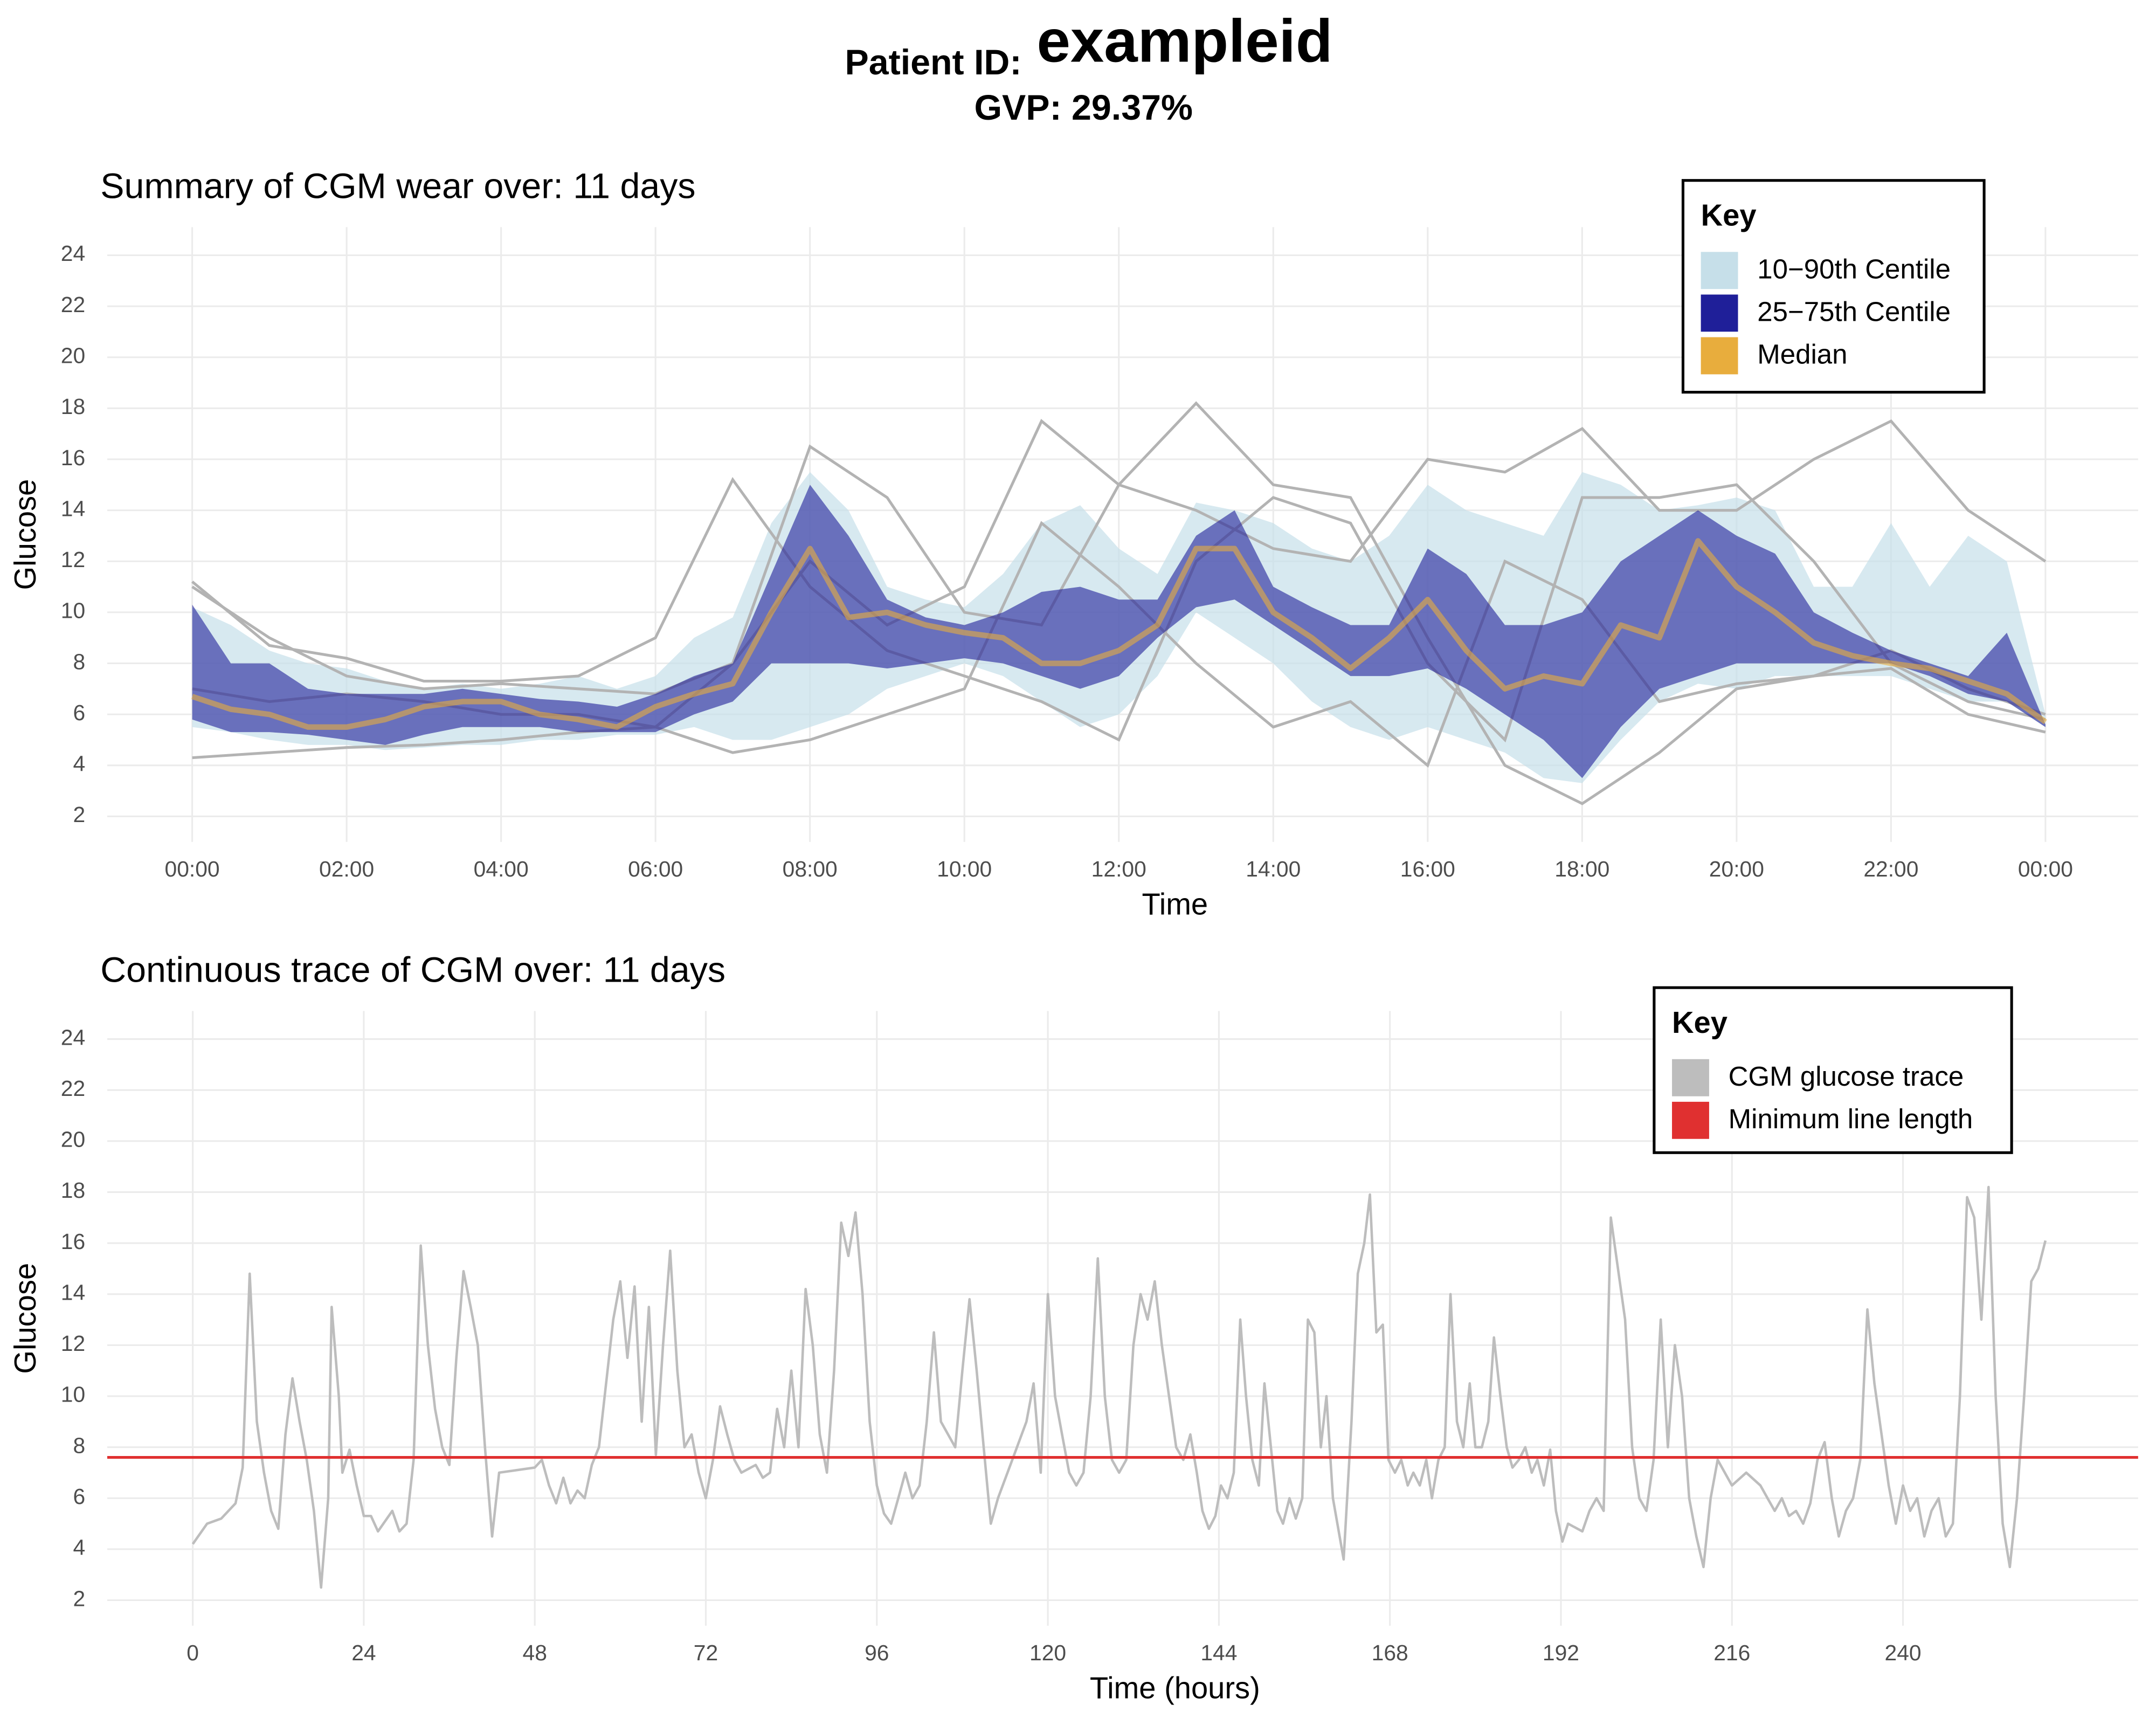 This screenshot has width=2156, height=1725. Describe the element at coordinates (1890, 869) in the screenshot. I see `x-tick-label: 22:00` at that location.